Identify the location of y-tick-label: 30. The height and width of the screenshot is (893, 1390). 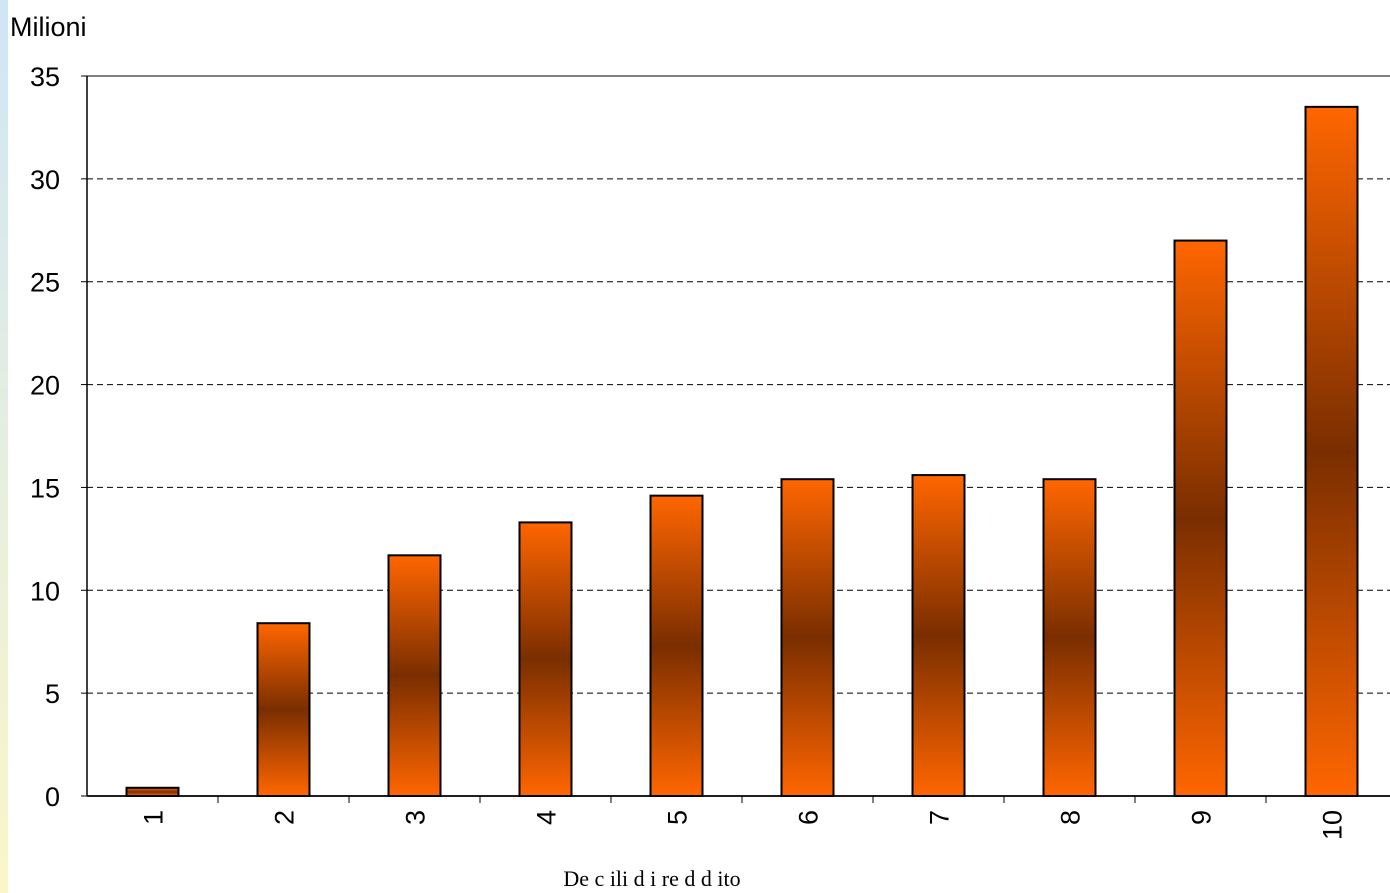
(45, 180).